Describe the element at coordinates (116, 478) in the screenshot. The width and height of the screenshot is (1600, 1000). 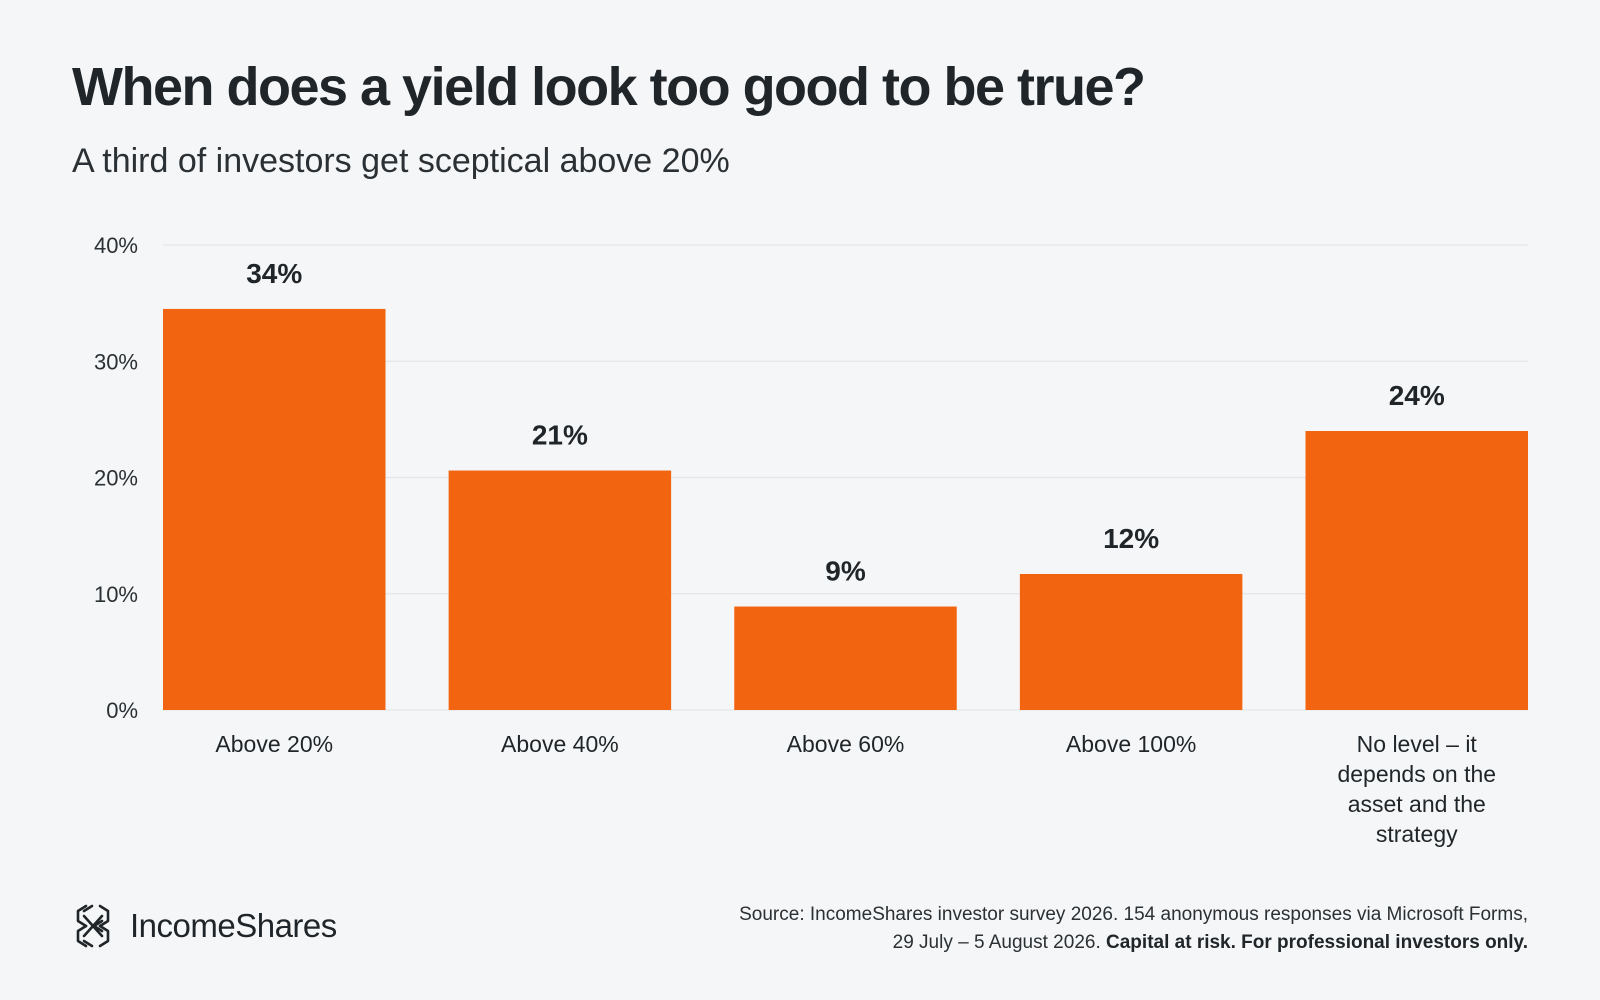
I see `y-tick-label: 20%` at that location.